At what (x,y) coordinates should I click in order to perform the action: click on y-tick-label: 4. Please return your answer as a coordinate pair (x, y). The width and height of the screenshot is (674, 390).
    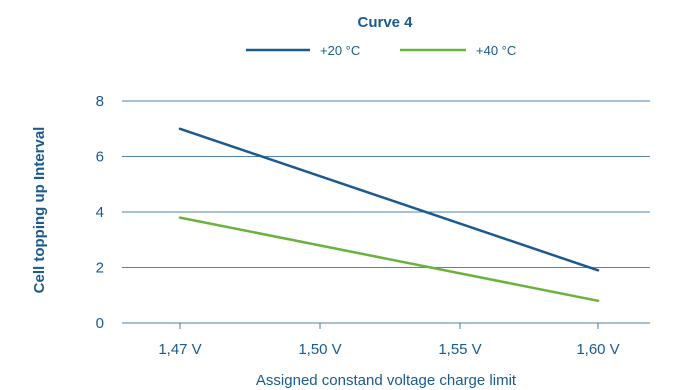
    Looking at the image, I should click on (100, 212).